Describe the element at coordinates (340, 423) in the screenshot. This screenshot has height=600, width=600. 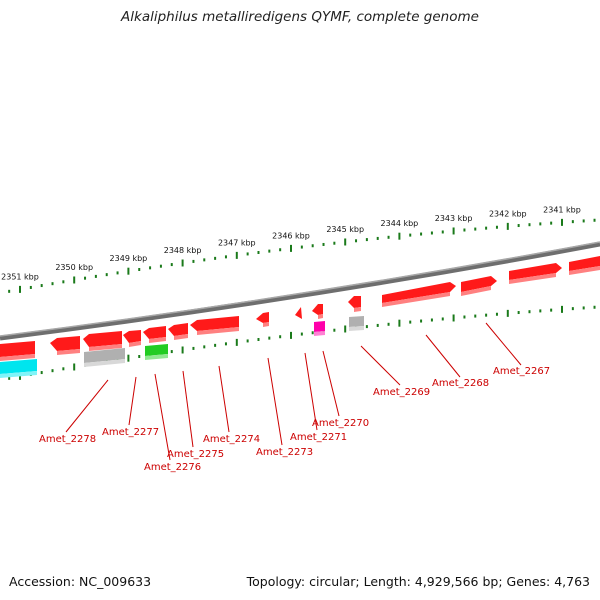
I see `gene-label: Amet_2270` at that location.